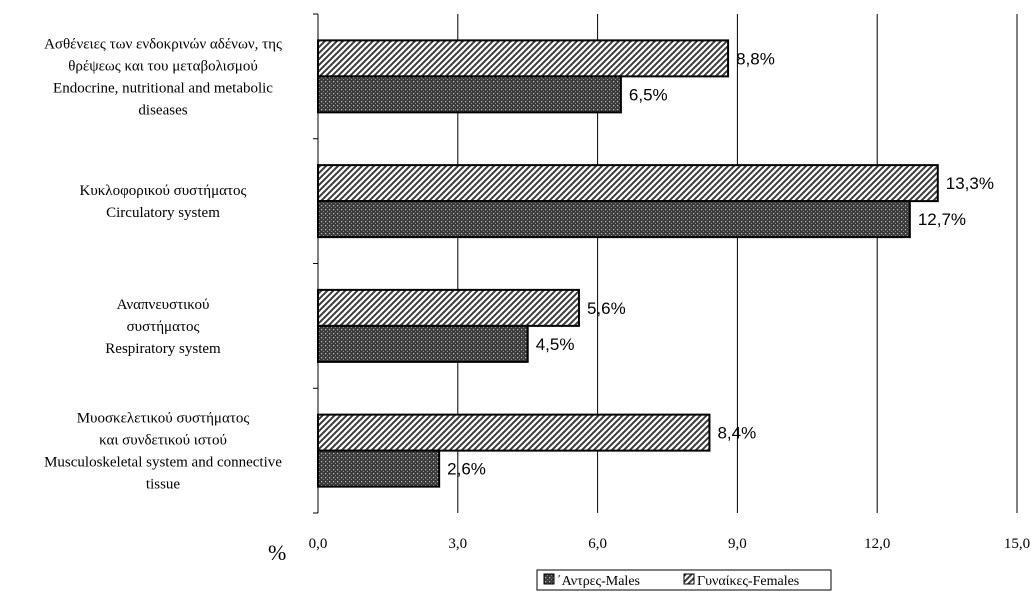 The height and width of the screenshot is (592, 1033). Describe the element at coordinates (457, 544) in the screenshot. I see `x-tick-label: 3,0` at that location.